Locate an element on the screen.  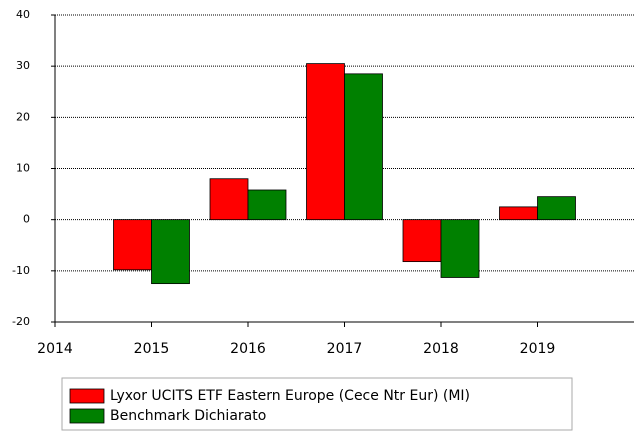
x-tick-label: 2017 is located at coordinates (345, 349).